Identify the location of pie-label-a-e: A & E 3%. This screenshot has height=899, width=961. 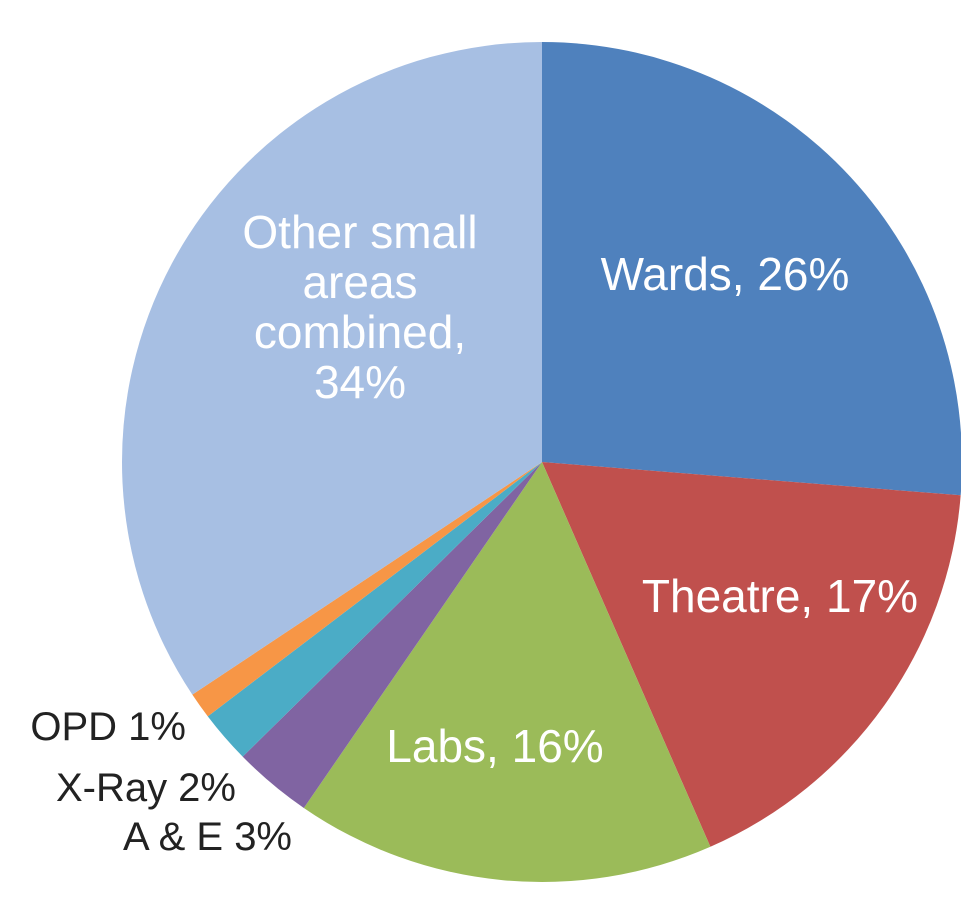
(207, 837).